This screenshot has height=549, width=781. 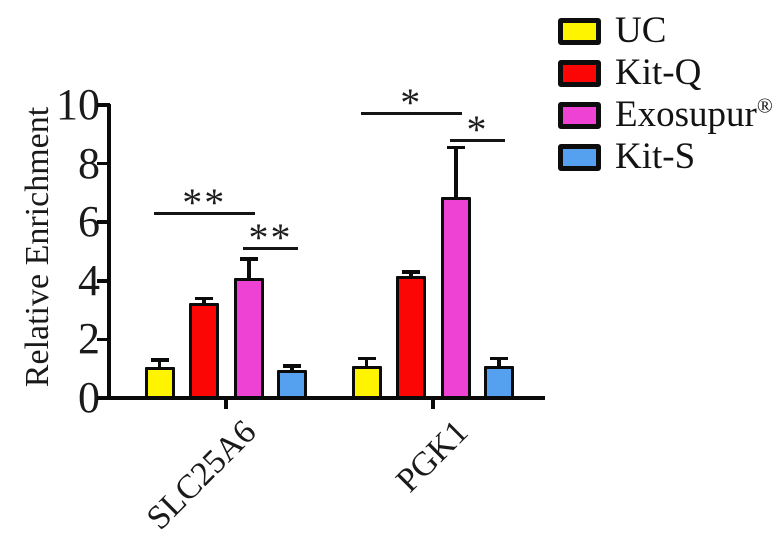 What do you see at coordinates (249, 338) in the screenshot?
I see `bar-exosupur-slc25a6` at bounding box center [249, 338].